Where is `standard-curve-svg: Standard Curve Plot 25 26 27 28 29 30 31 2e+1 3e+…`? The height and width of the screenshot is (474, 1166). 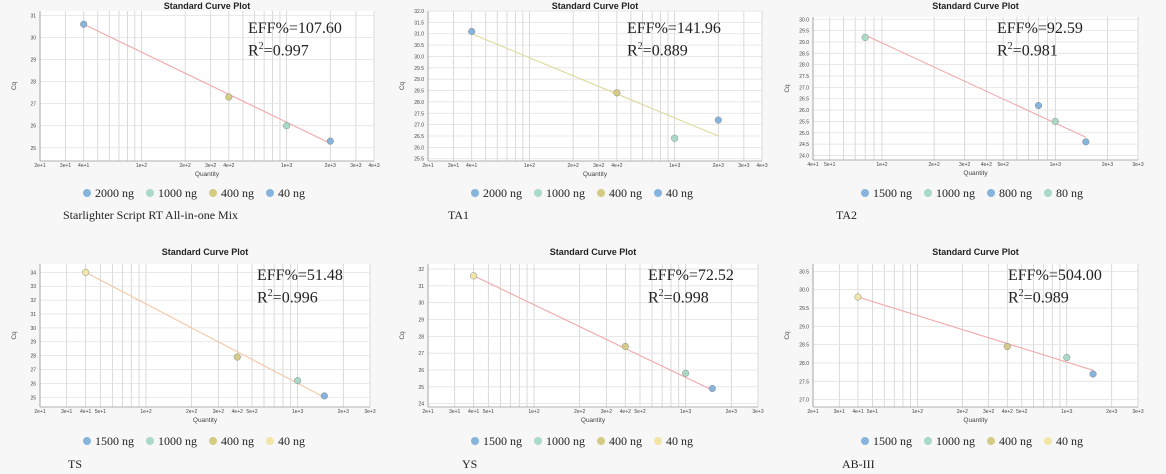 standard-curve-svg: Standard Curve Plot 25 26 27 28 29 30 31 2e+1 3e+… is located at coordinates (195, 89).